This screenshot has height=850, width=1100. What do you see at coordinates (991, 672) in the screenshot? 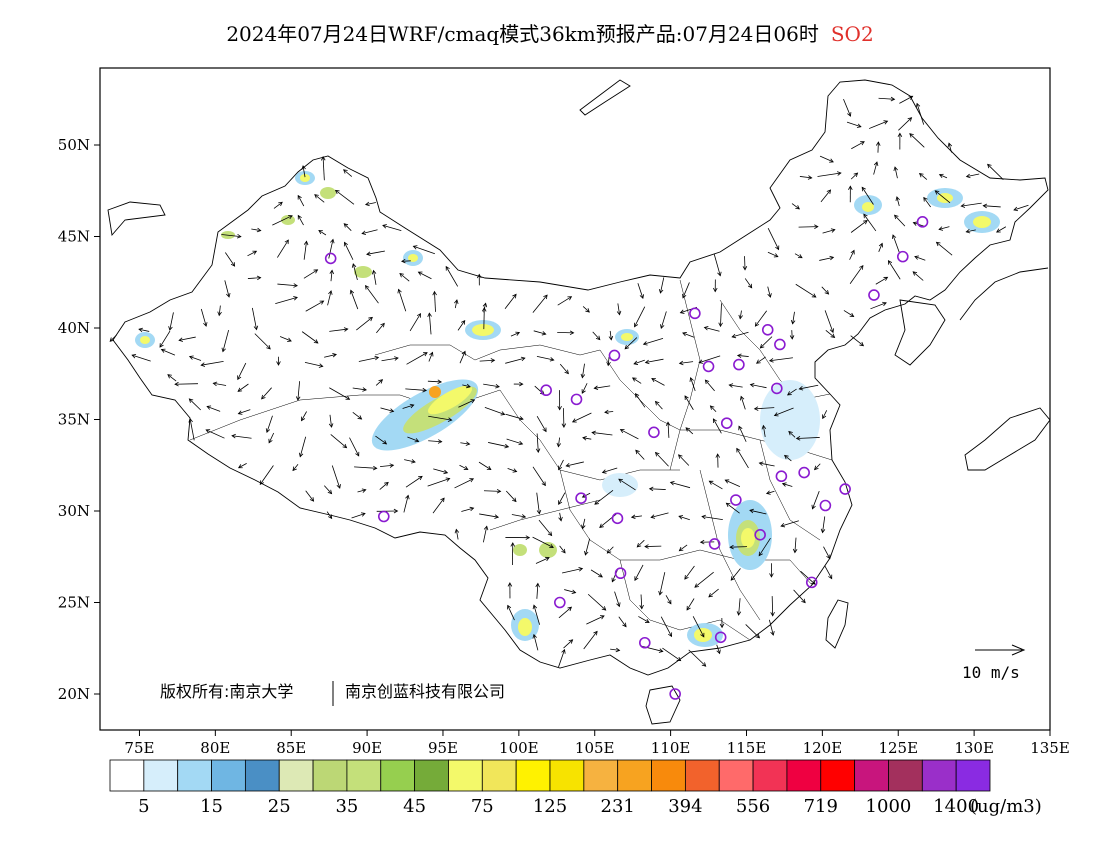
I see `wind-scale-label: 10 m/s` at bounding box center [991, 672].